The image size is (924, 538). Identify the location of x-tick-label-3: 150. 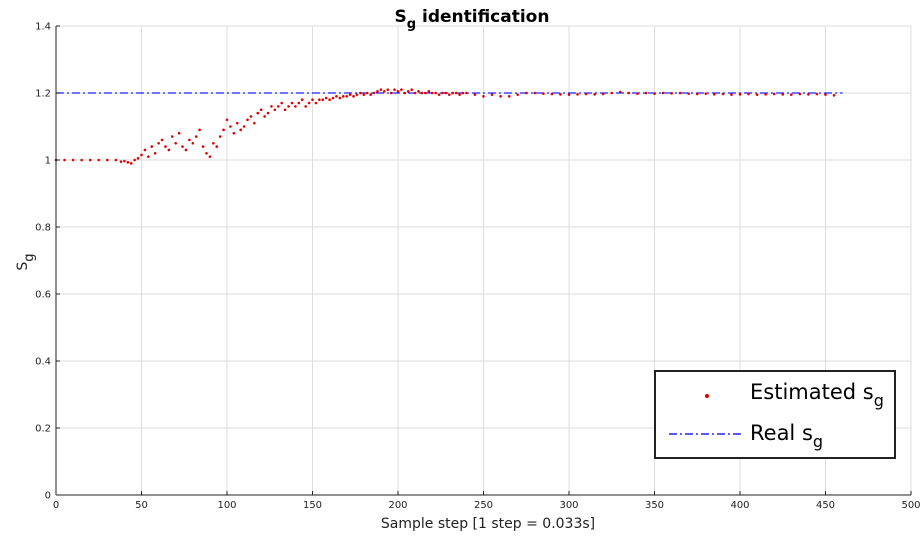
(312, 505).